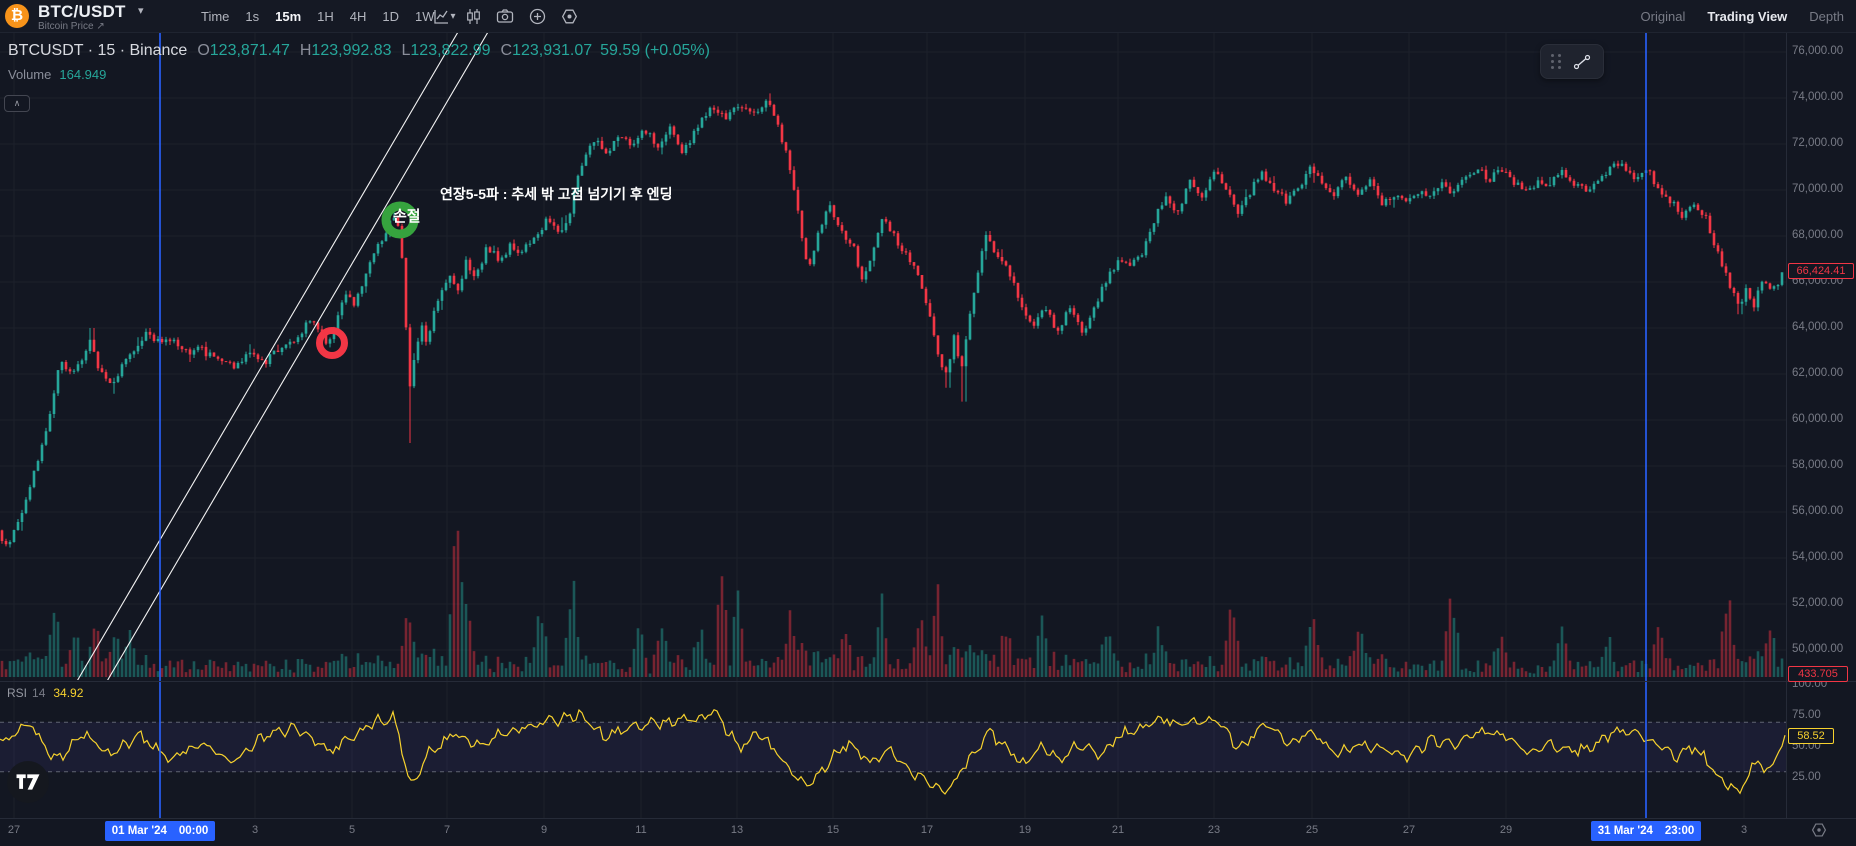  Describe the element at coordinates (552, 50) in the screenshot. I see `ohlc-value: 123,931.07` at that location.